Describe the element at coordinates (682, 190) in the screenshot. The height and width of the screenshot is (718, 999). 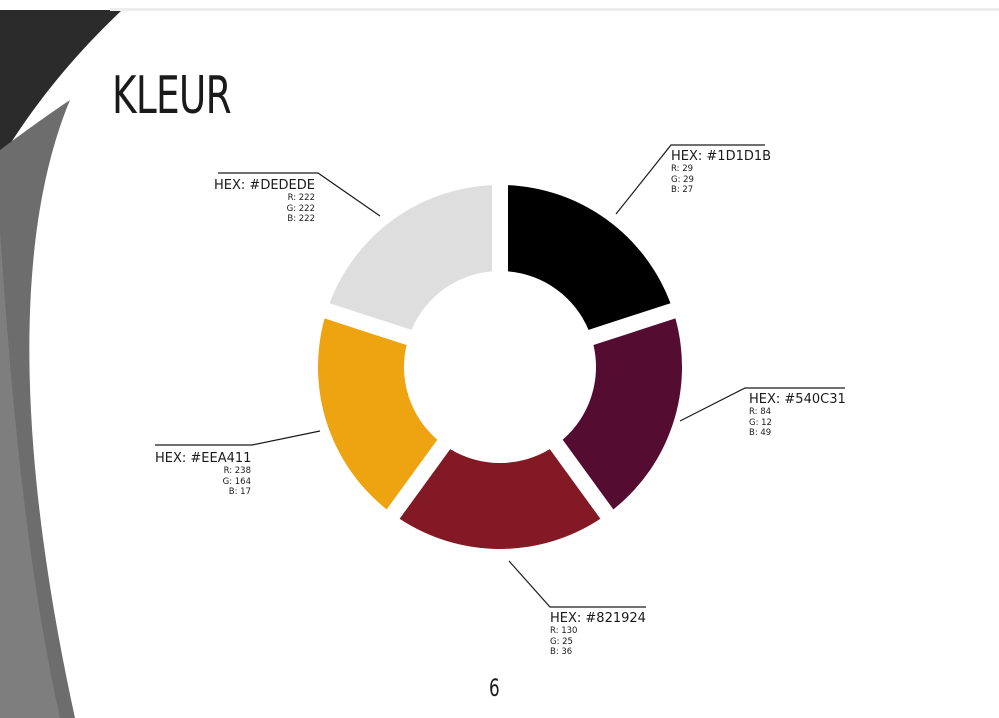
I see `rgb-b: B: 27` at that location.